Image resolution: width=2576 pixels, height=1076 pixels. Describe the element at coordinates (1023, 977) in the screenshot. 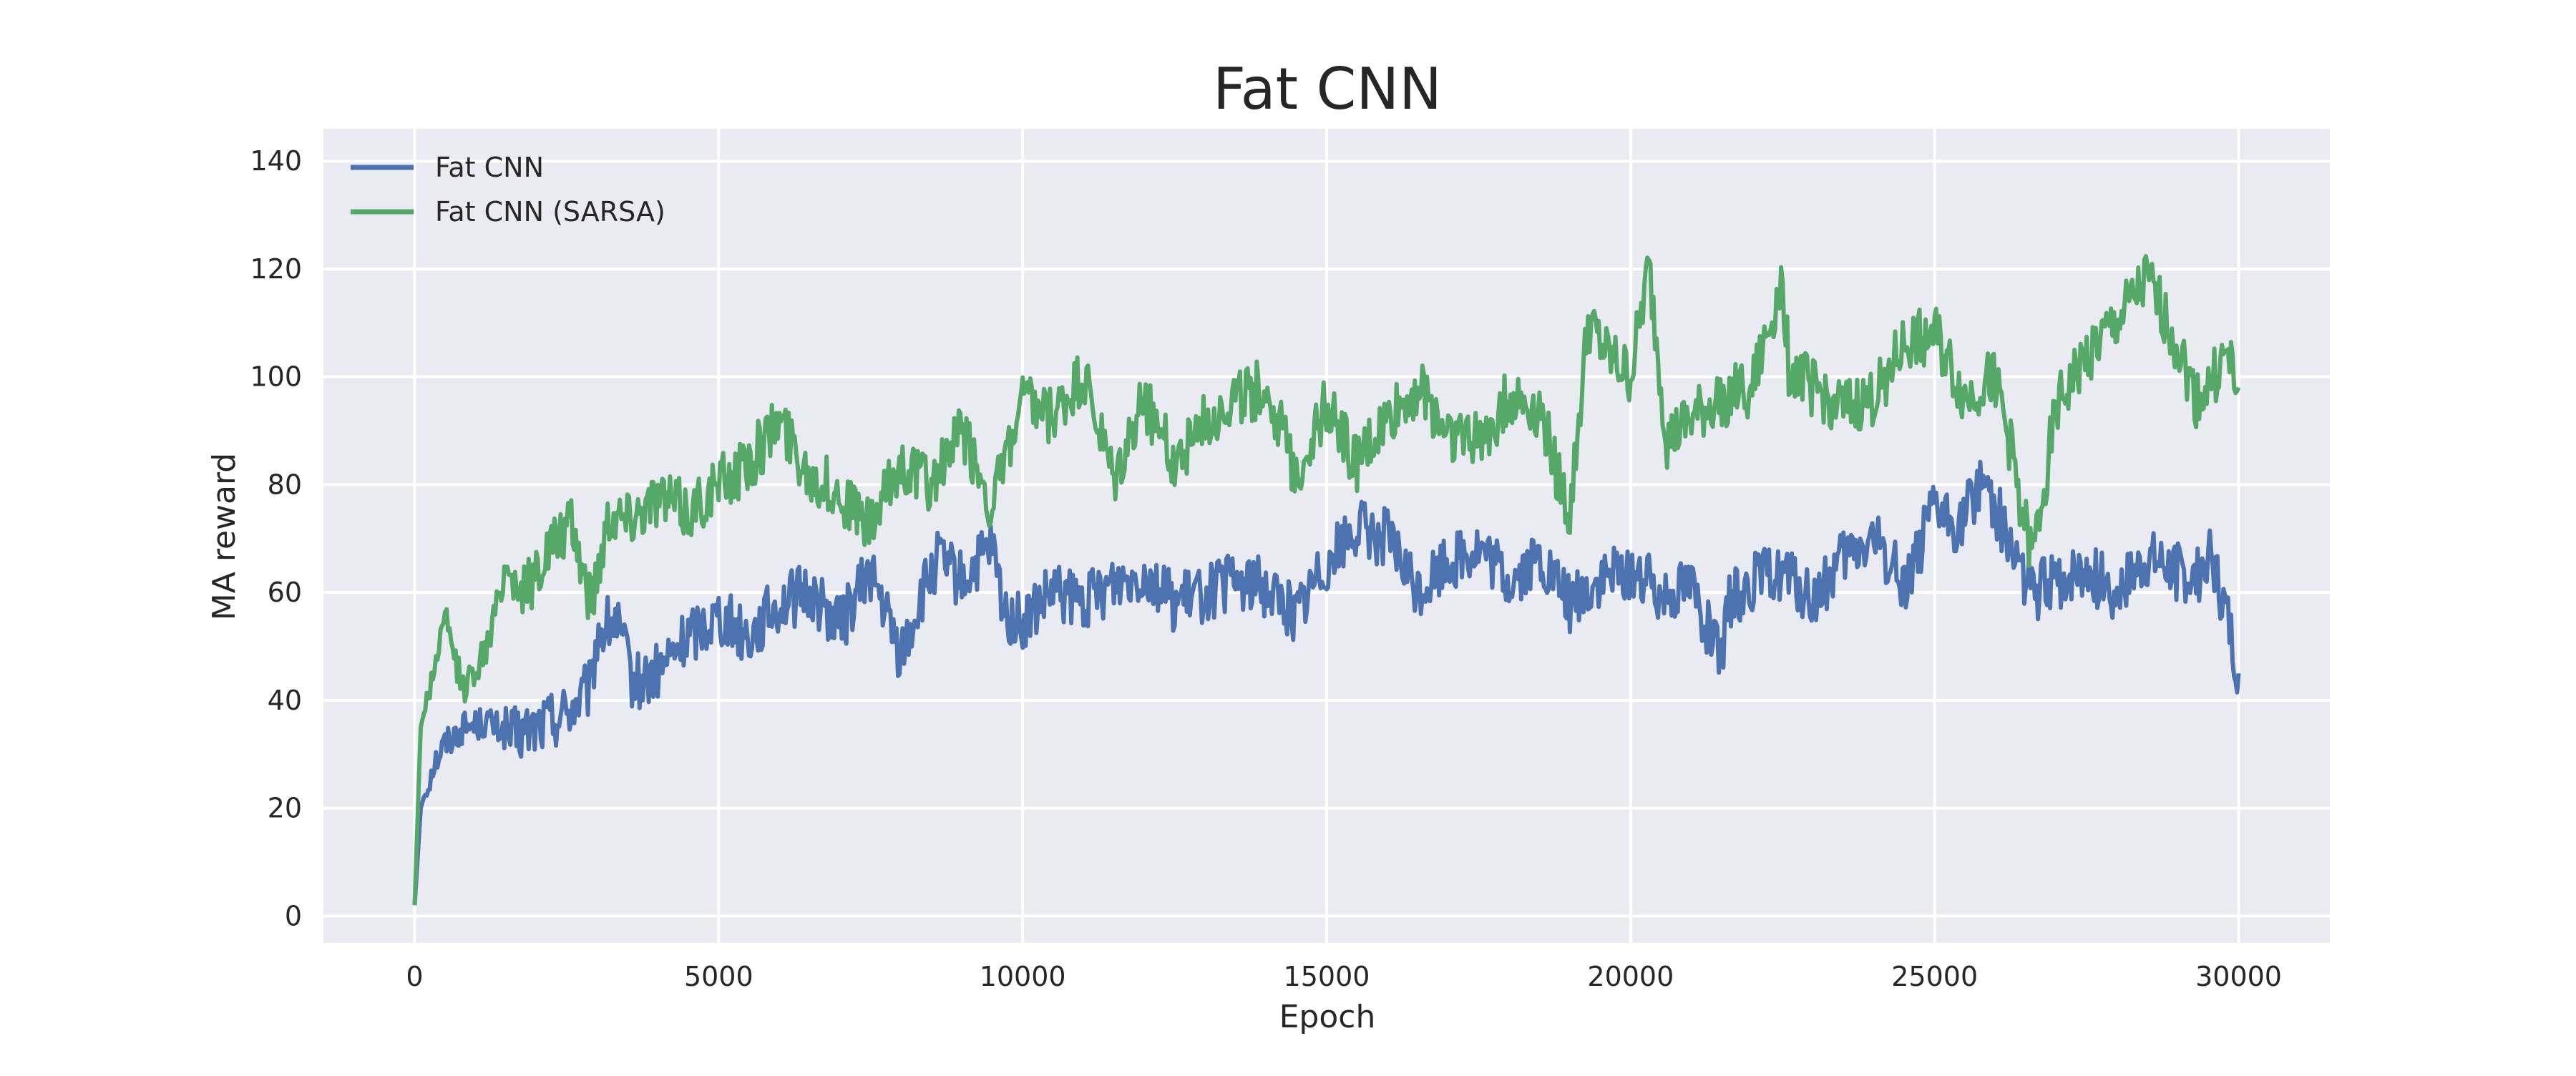

I see `x-tick-label-10000: 10000` at that location.